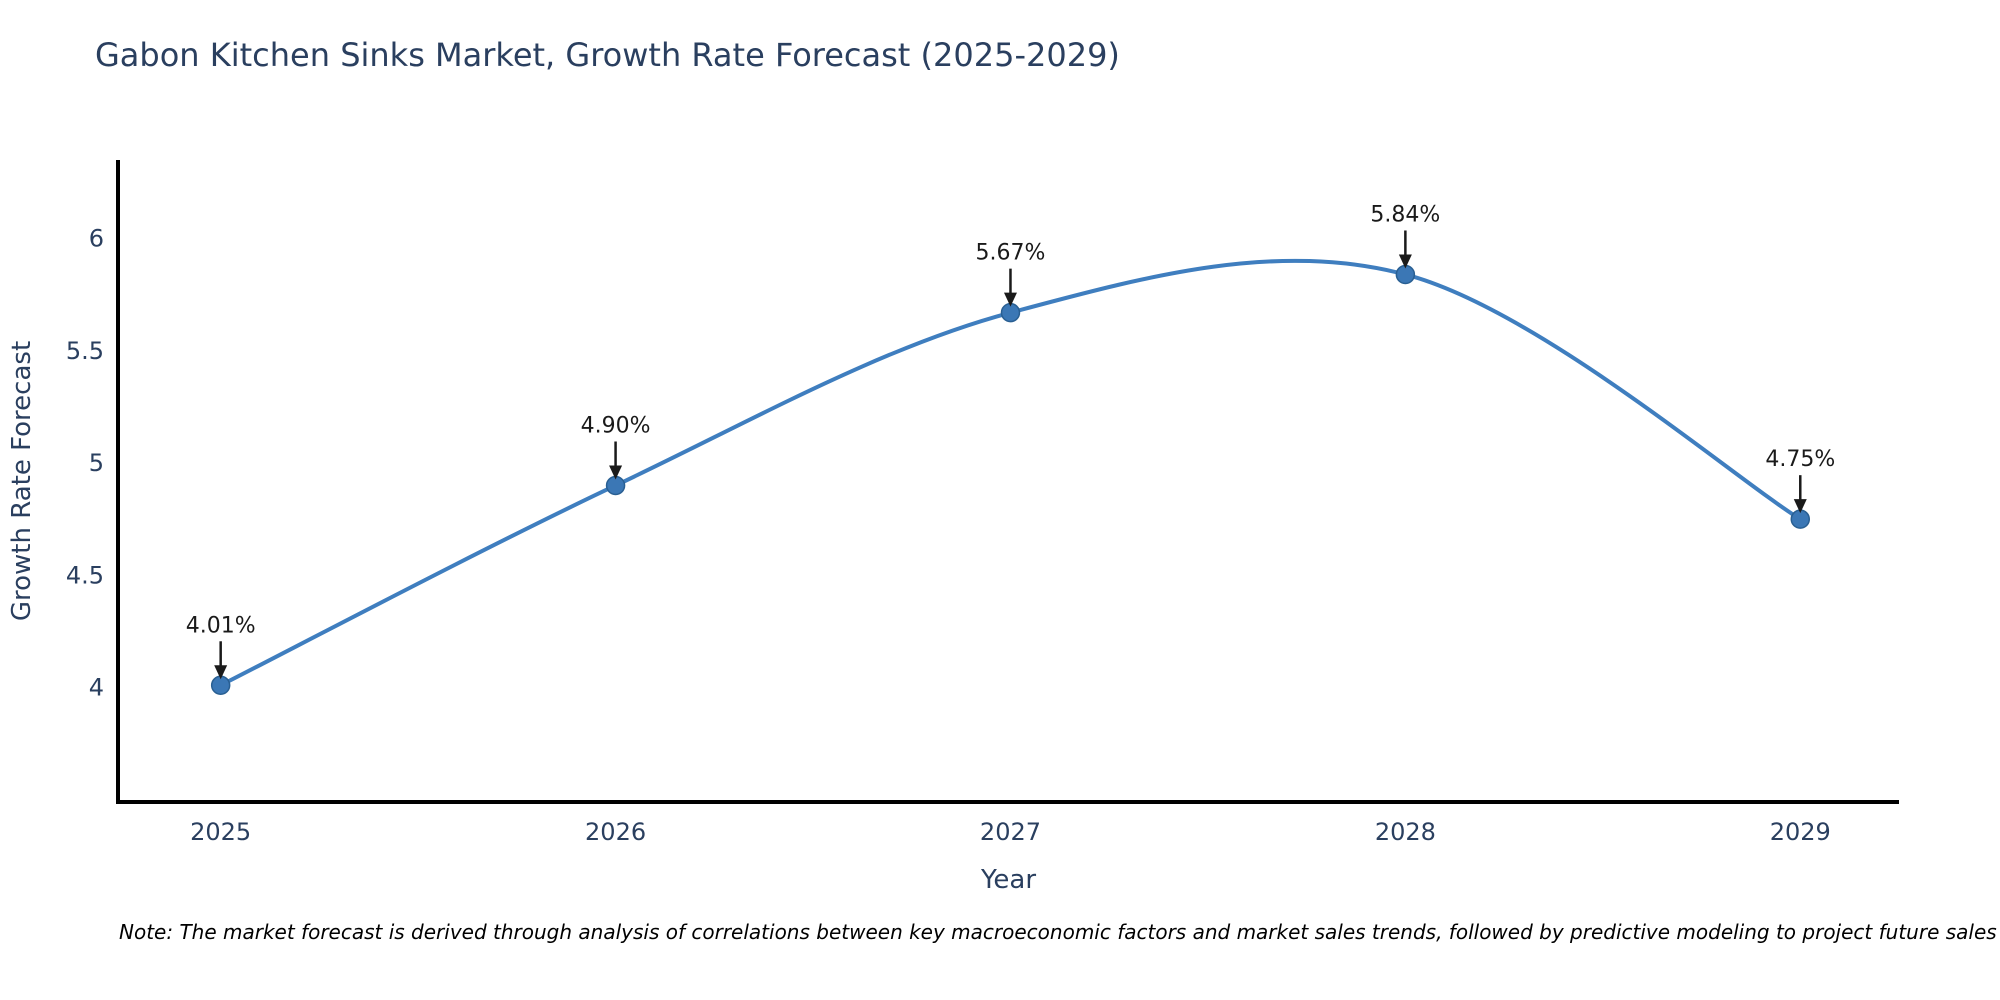 Image resolution: width=2000 pixels, height=1000 pixels. Describe the element at coordinates (1008, 880) in the screenshot. I see `x-axis-title: Year` at that location.